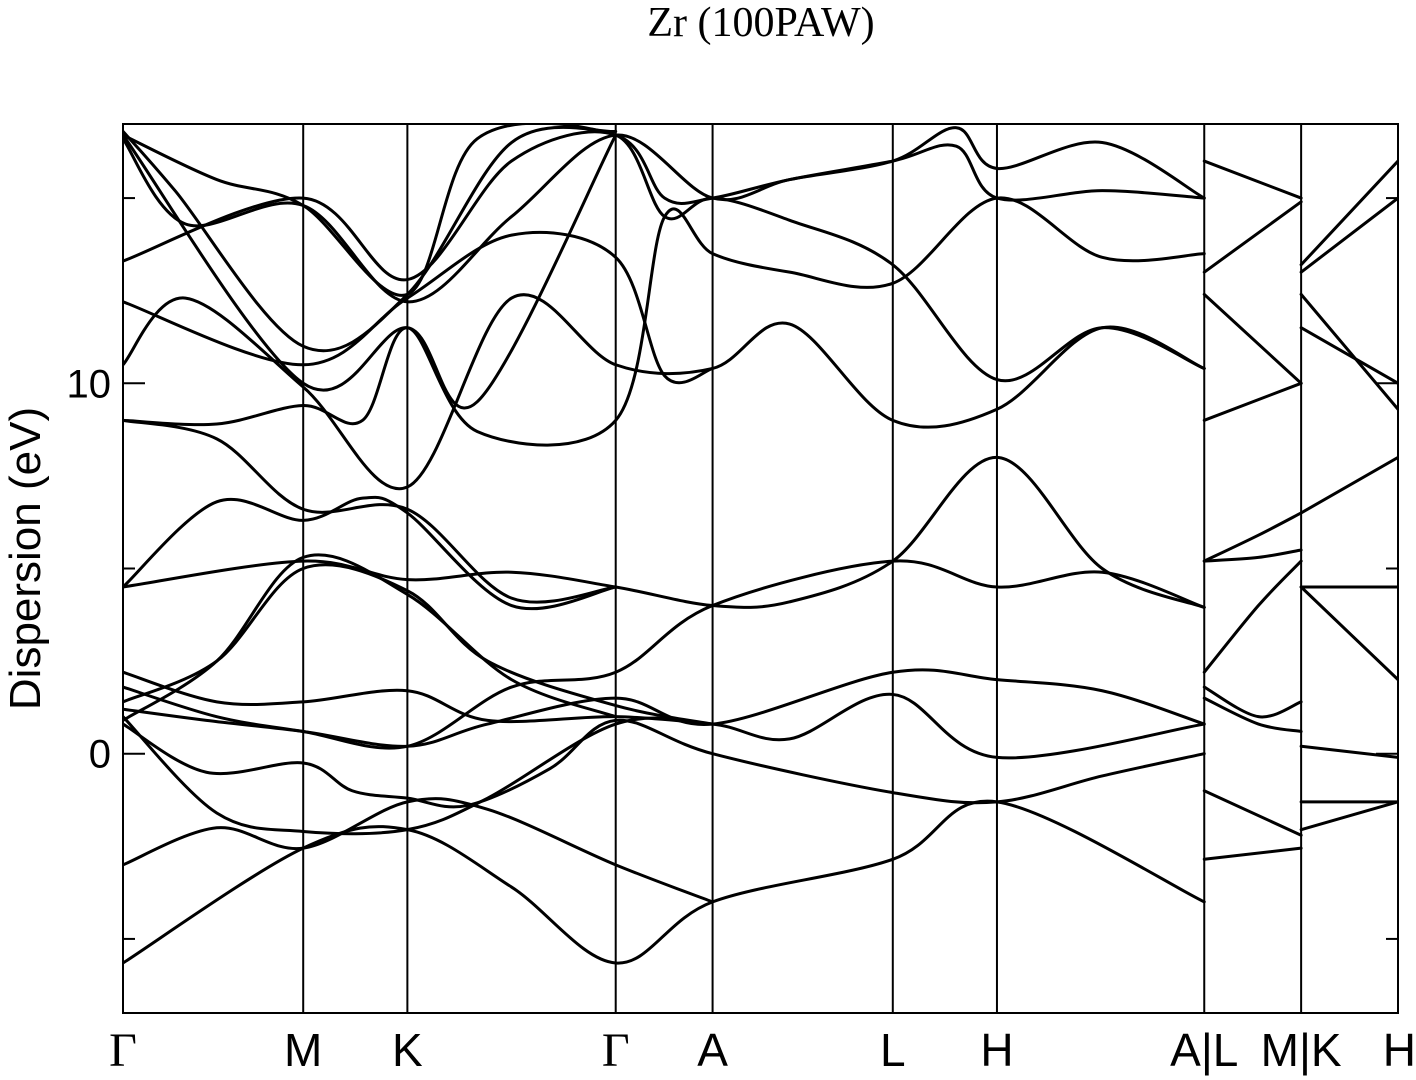 This screenshot has height=1080, width=1416. What do you see at coordinates (762, 1050) in the screenshot?
I see `k-point-labels: Γ M K Γ A L H A|L M|K H` at bounding box center [762, 1050].